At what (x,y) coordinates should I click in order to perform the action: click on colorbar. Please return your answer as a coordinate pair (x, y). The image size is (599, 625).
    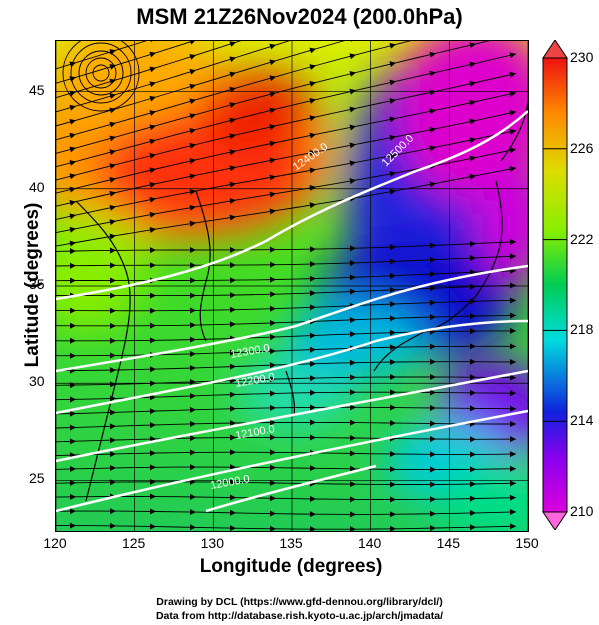
    Looking at the image, I should click on (555, 285).